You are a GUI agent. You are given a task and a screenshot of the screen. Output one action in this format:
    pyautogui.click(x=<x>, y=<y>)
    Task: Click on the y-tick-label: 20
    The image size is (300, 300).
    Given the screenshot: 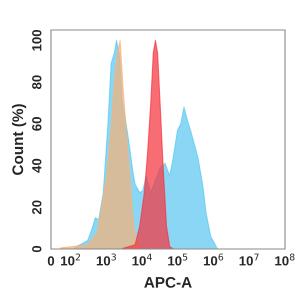 What is the action you would take?
    pyautogui.click(x=37, y=207)
    